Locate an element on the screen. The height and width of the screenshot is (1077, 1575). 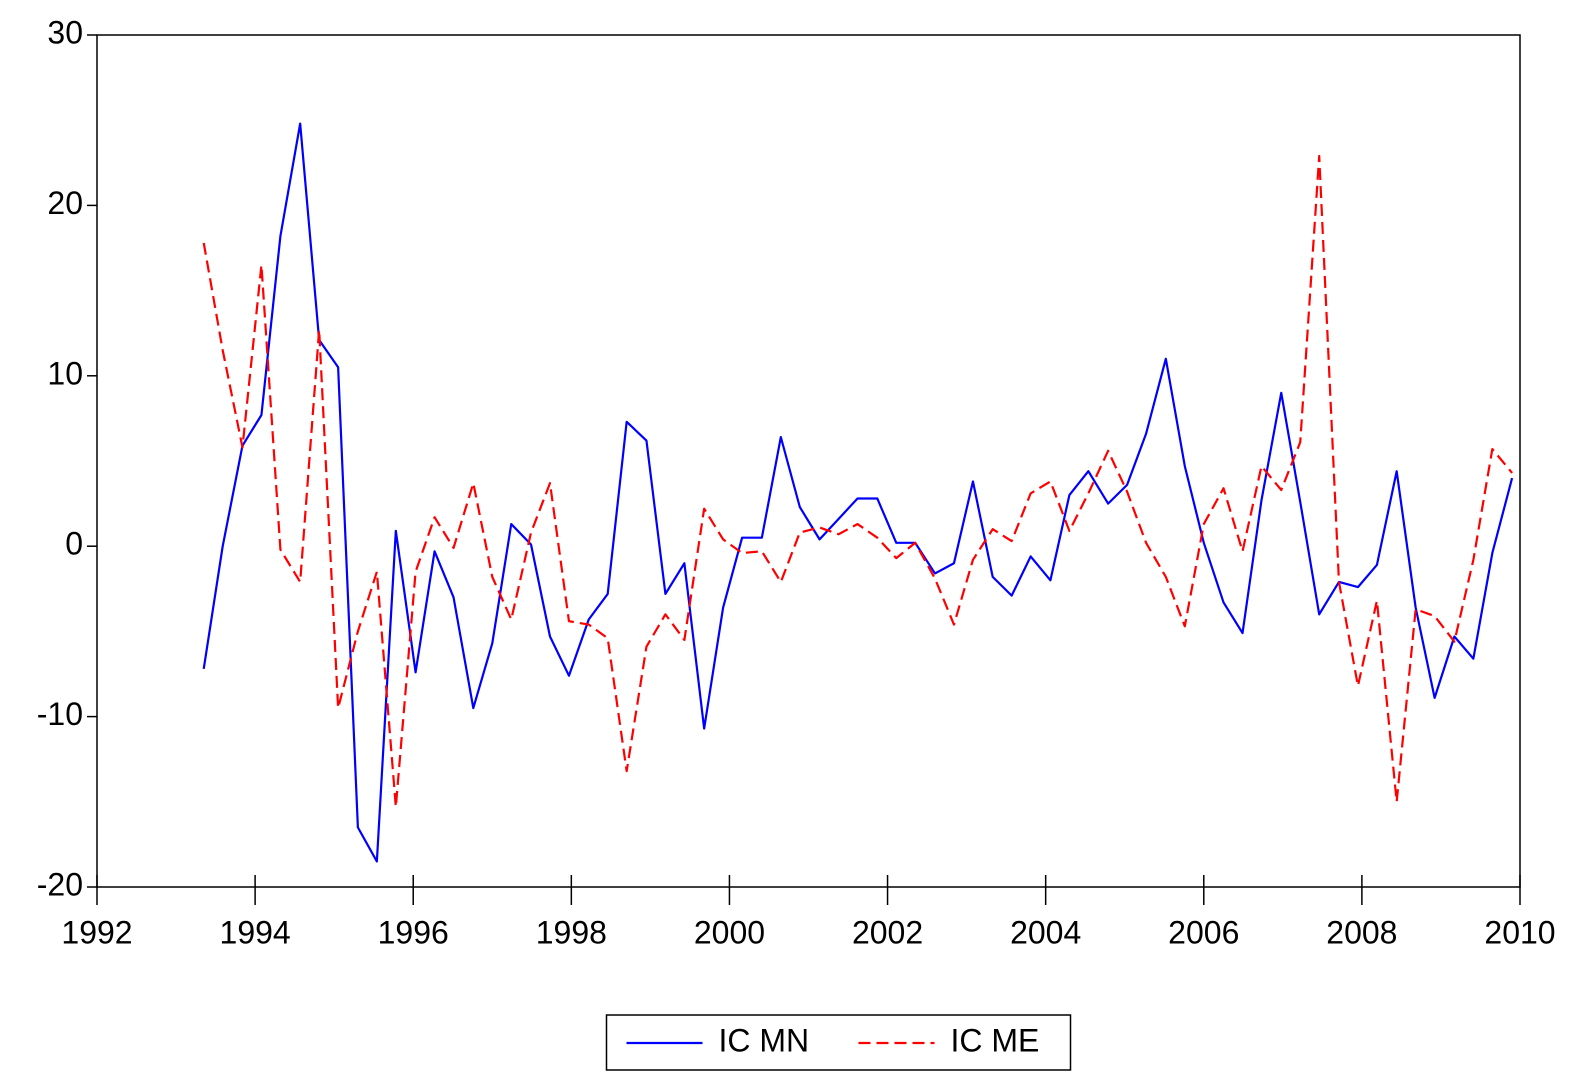
legend-label: IC ME is located at coordinates (995, 1040).